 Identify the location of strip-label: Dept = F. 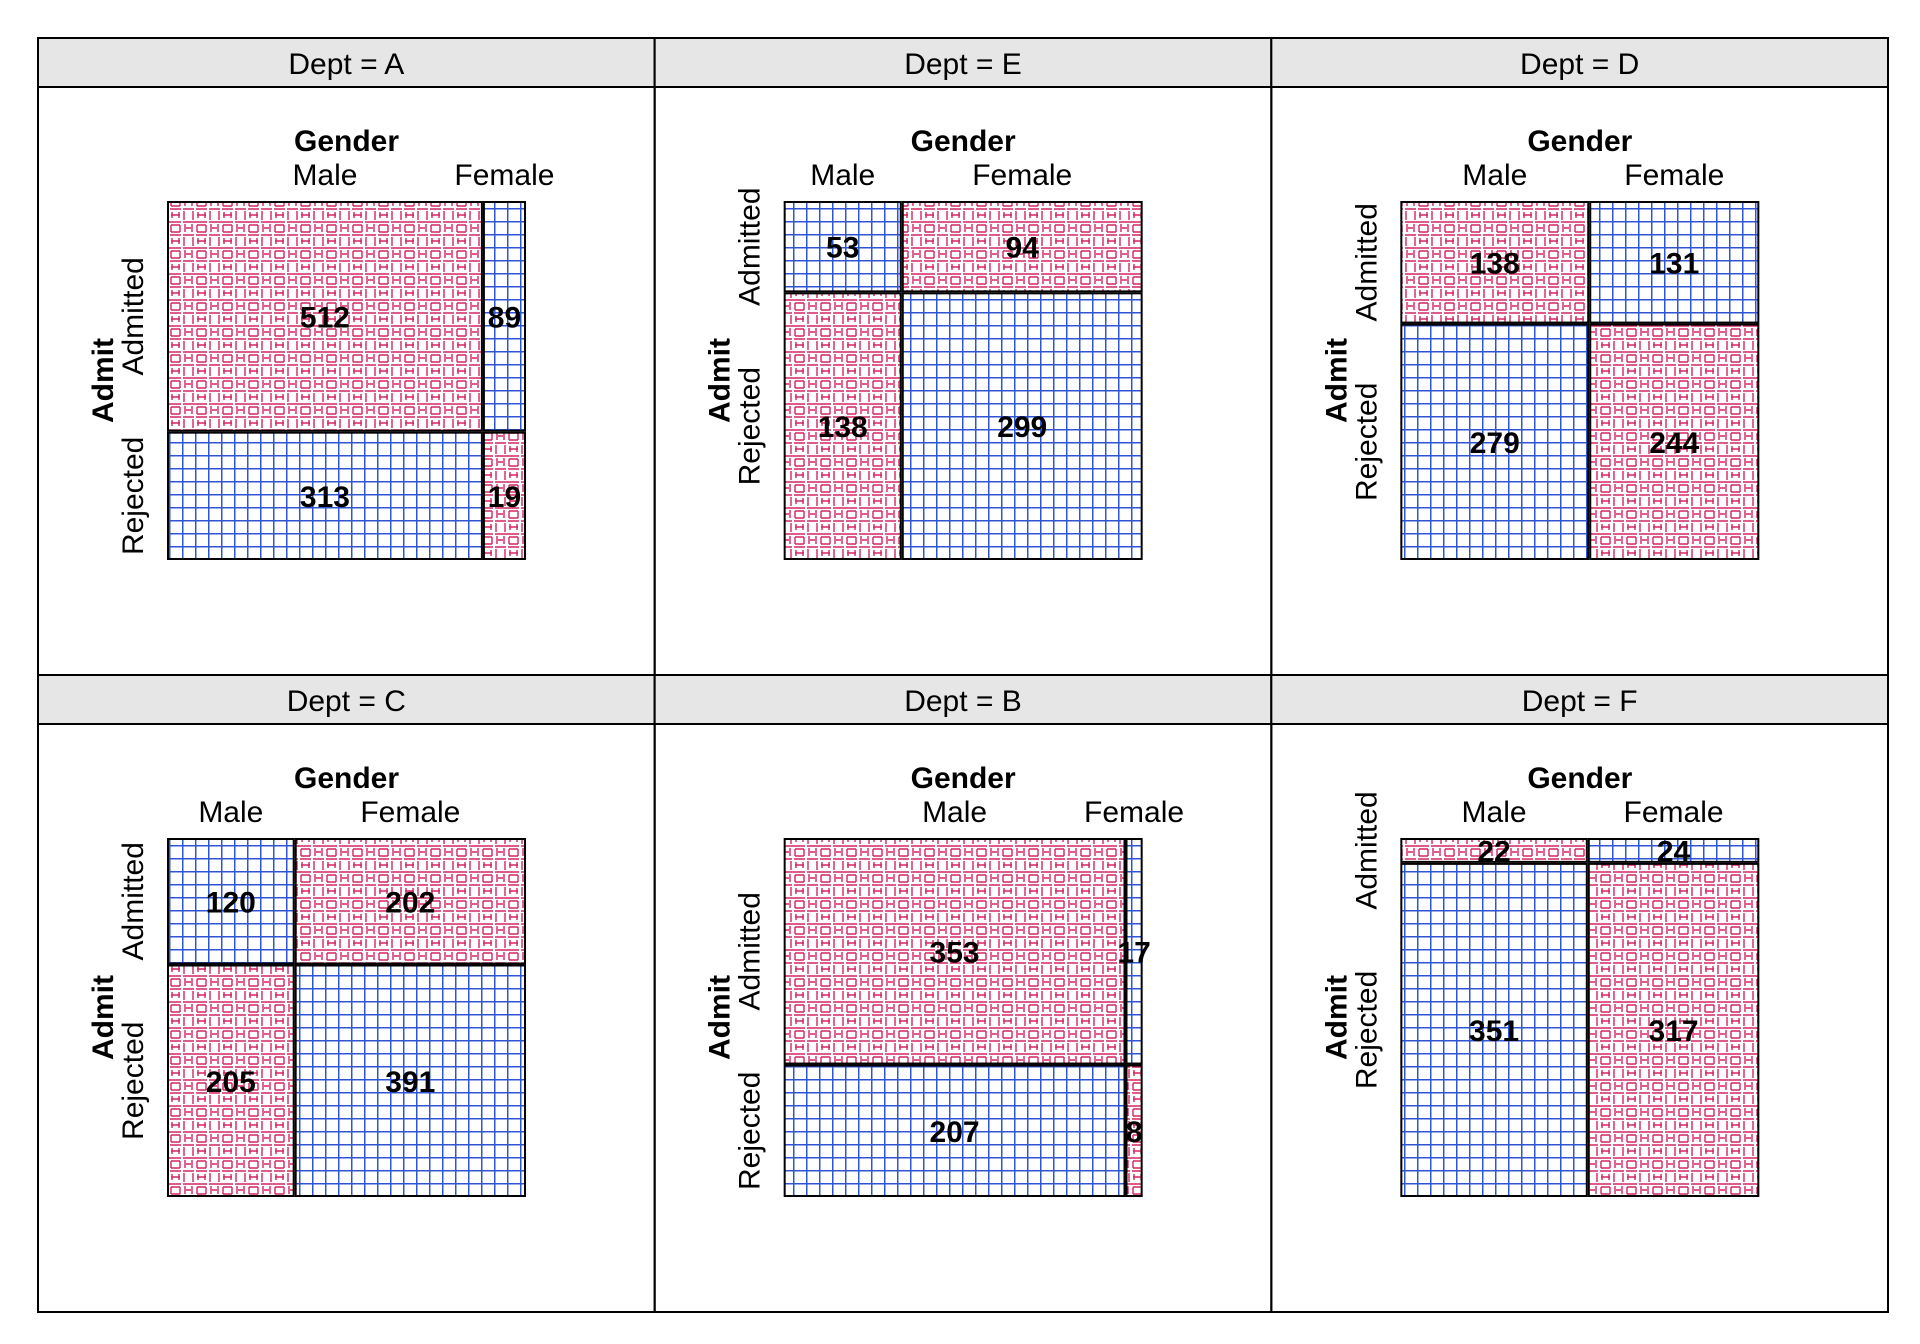
(1580, 701).